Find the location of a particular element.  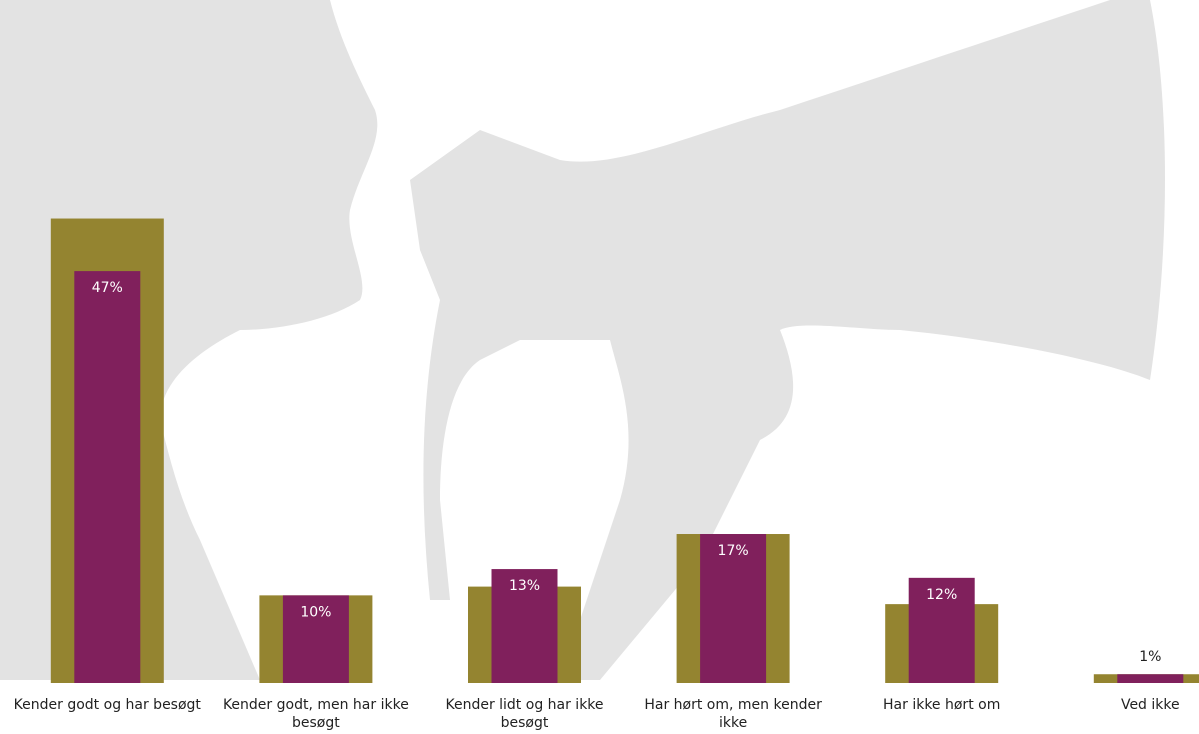

value-label: 1% is located at coordinates (1150, 657).